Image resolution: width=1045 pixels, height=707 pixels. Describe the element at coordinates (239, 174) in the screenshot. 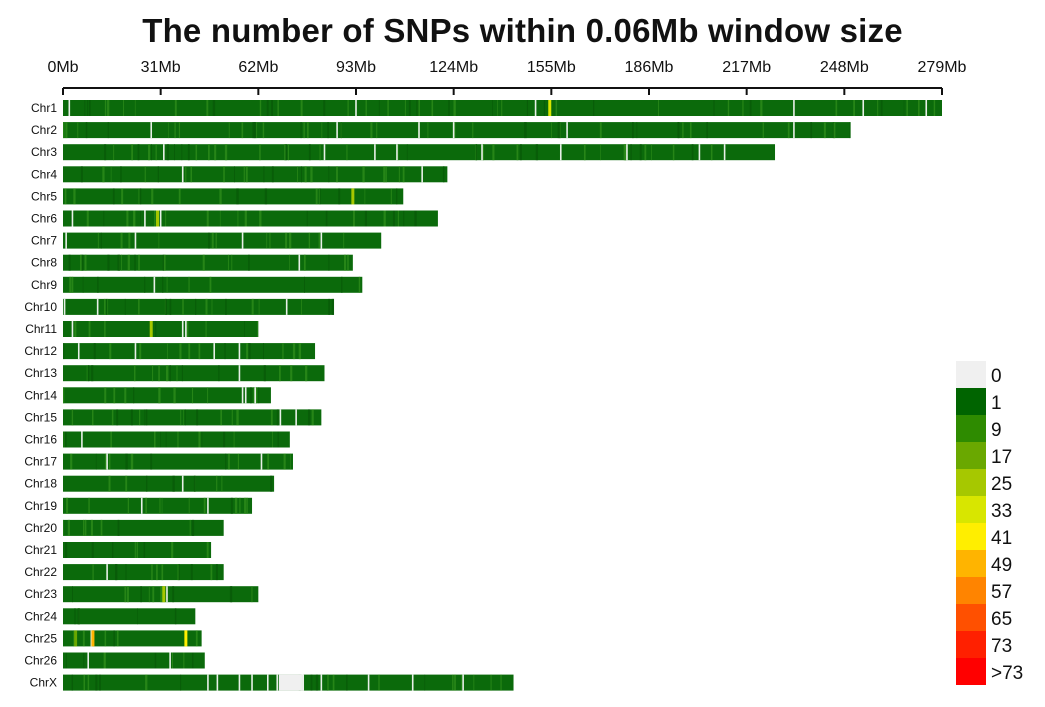

I see `chromosome-row: Chr4` at that location.